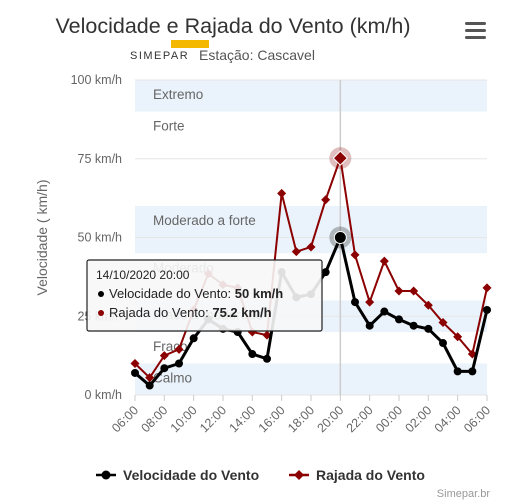  I want to click on station-subtitle: Estação: Cascavel, so click(257, 55).